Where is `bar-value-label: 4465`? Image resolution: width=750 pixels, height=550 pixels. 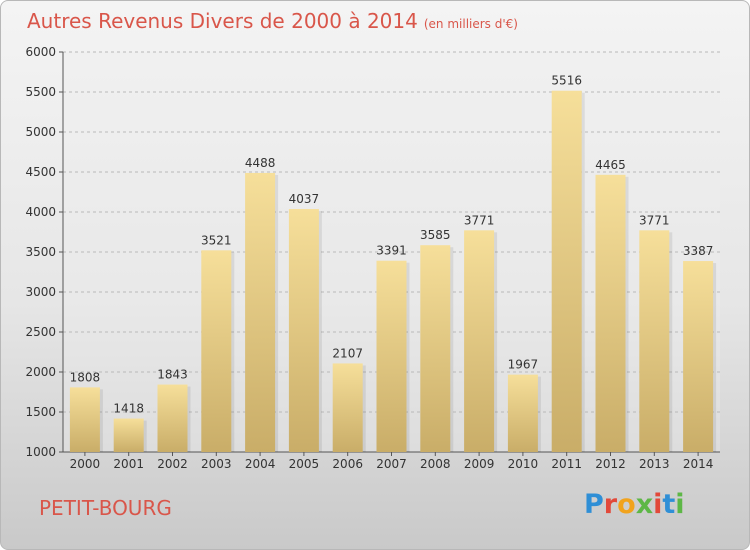
bar-value-label: 4465 is located at coordinates (610, 165).